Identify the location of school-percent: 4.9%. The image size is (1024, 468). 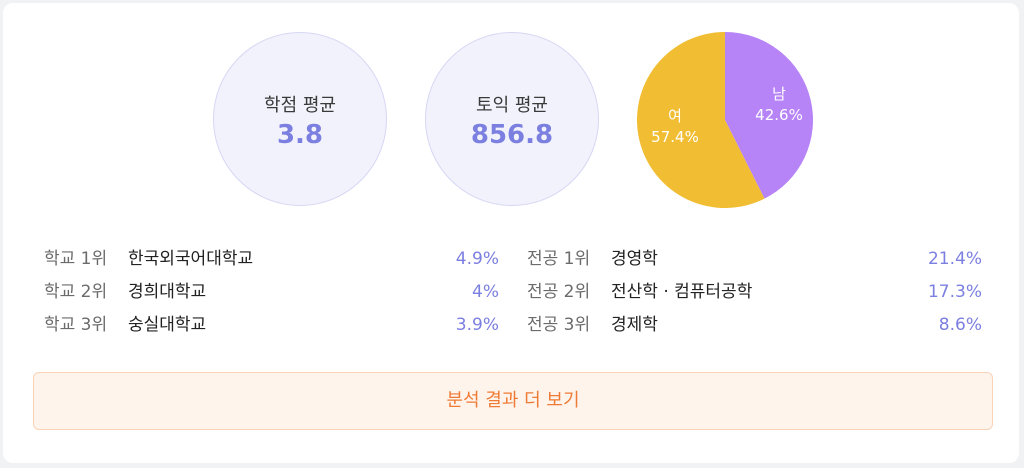
(477, 259).